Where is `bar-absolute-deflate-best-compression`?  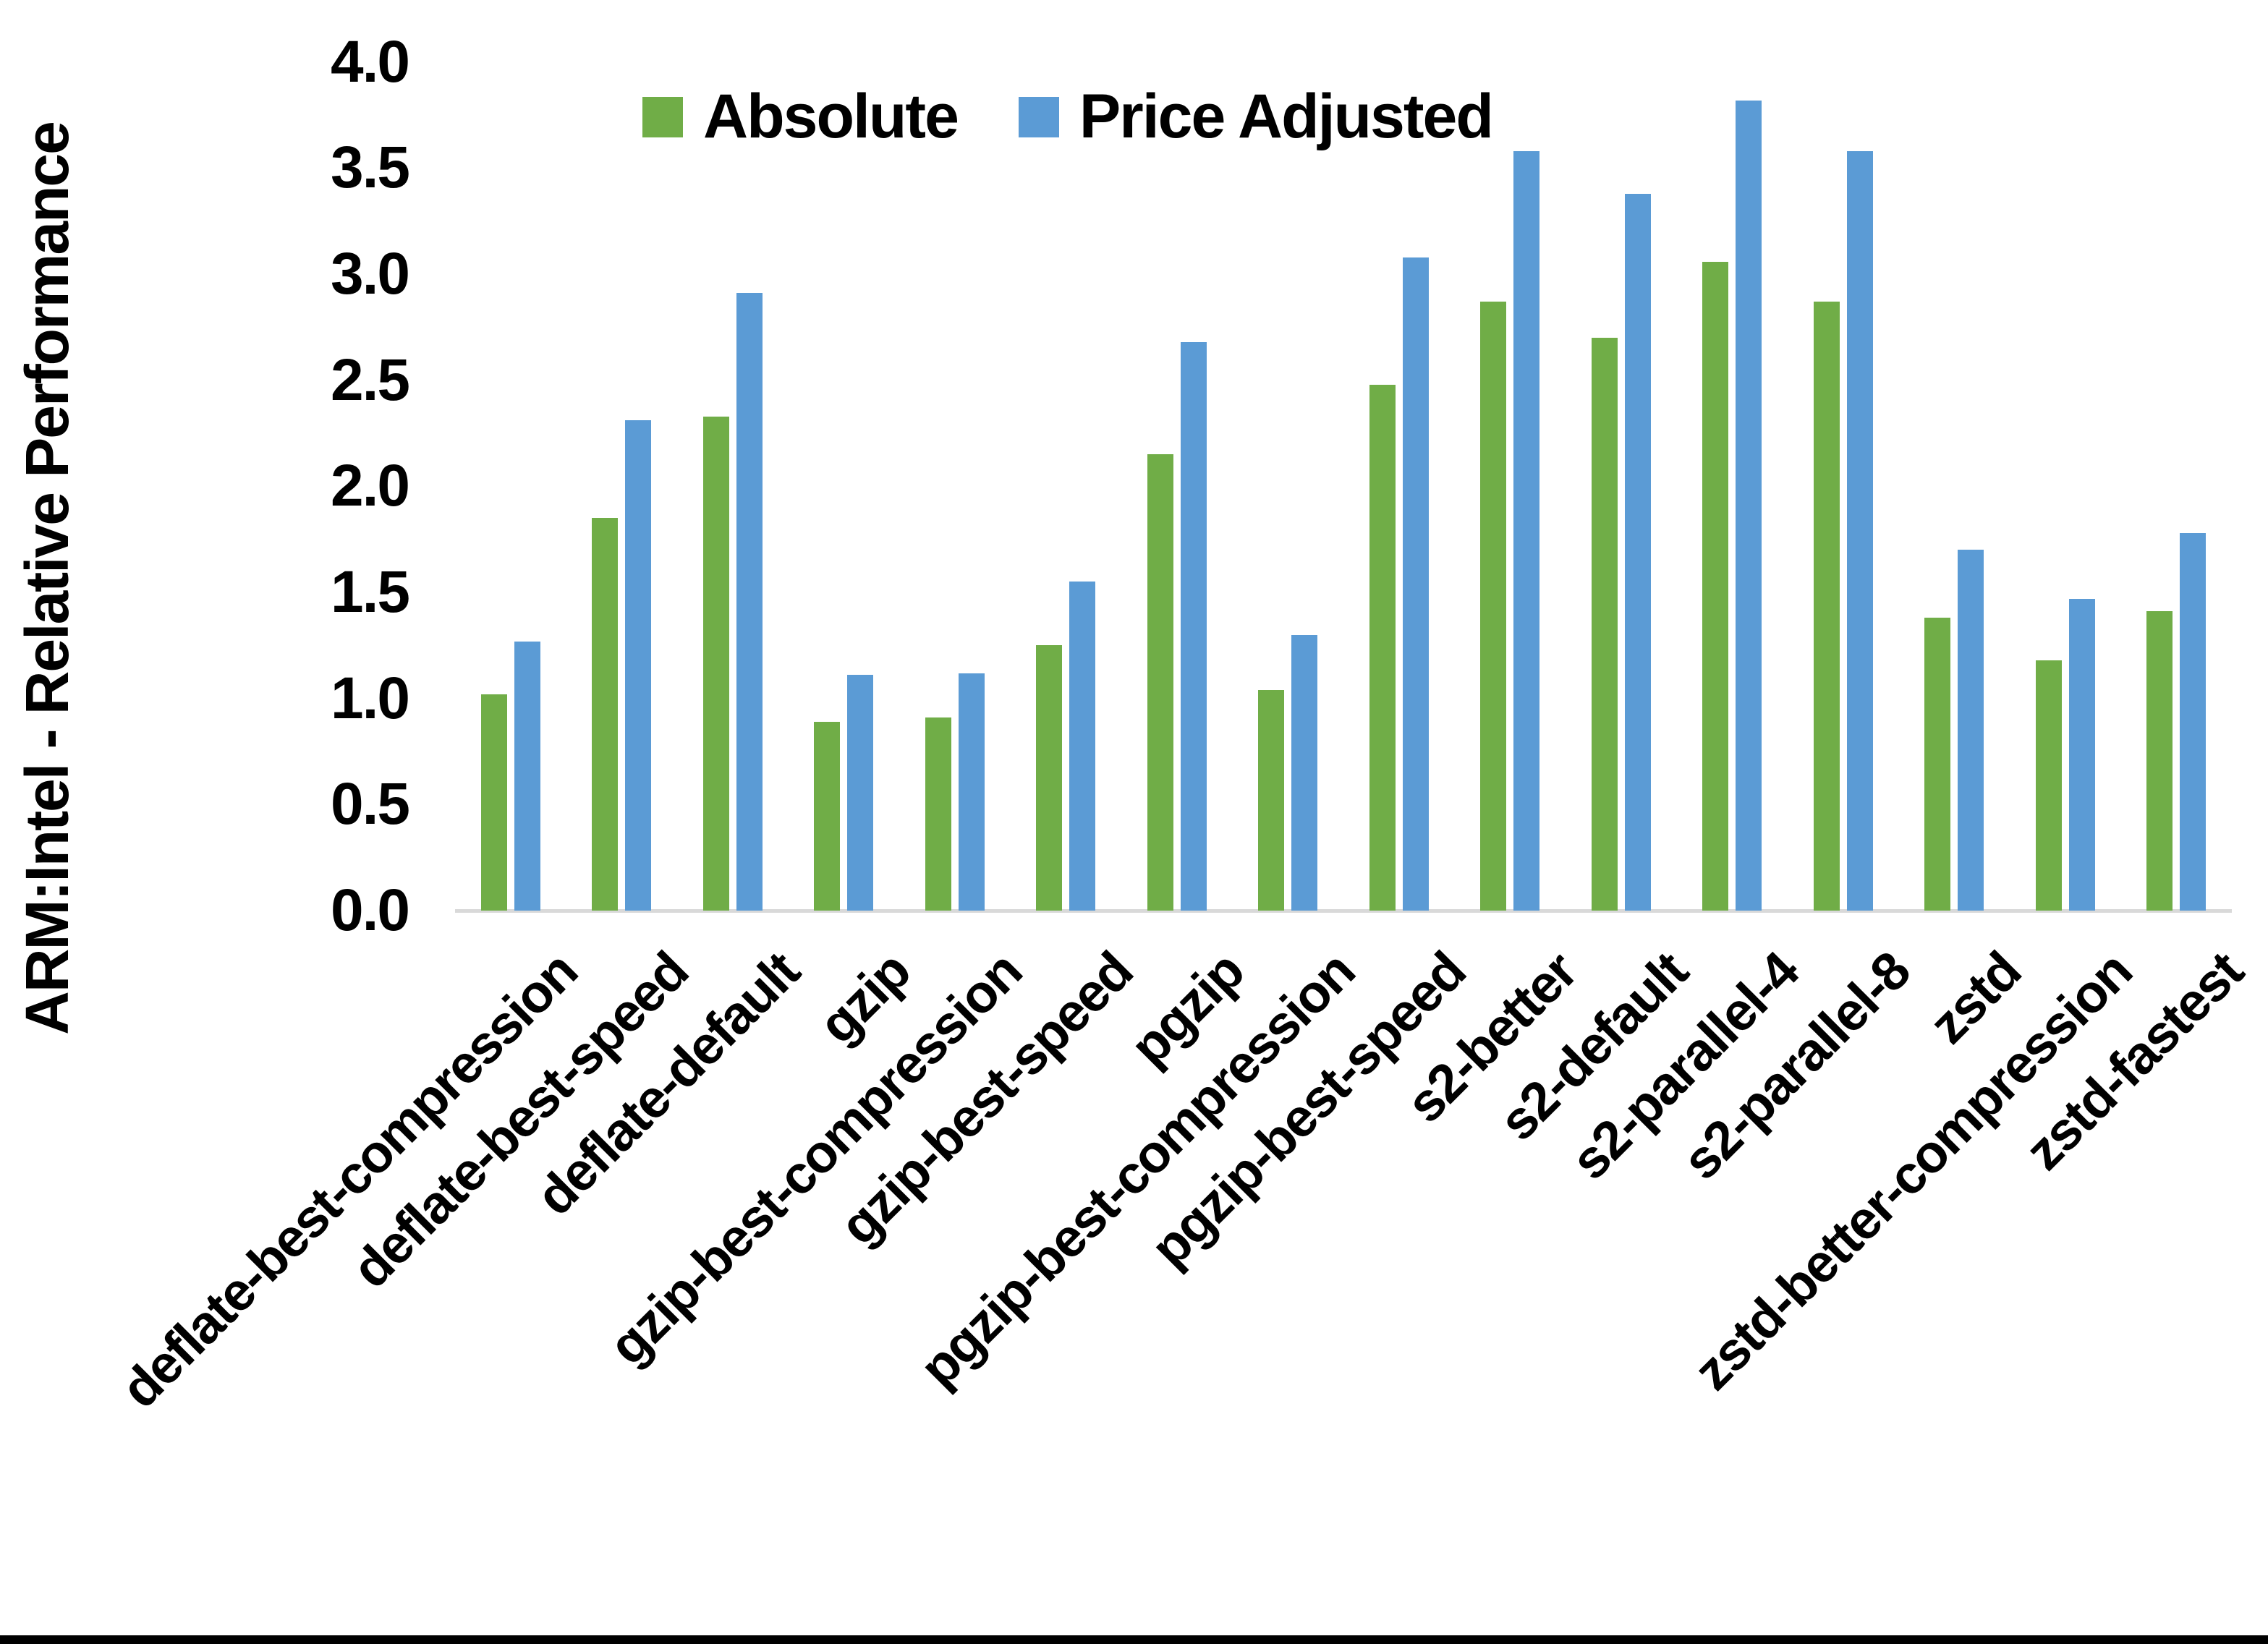 bar-absolute-deflate-best-compression is located at coordinates (493, 802).